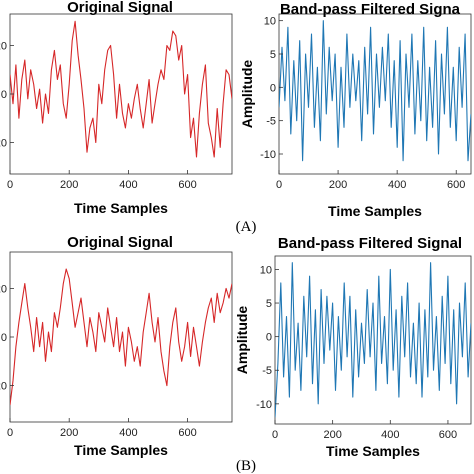  I want to click on chart-title: Band-pass Filtered Signal, so click(370, 243).